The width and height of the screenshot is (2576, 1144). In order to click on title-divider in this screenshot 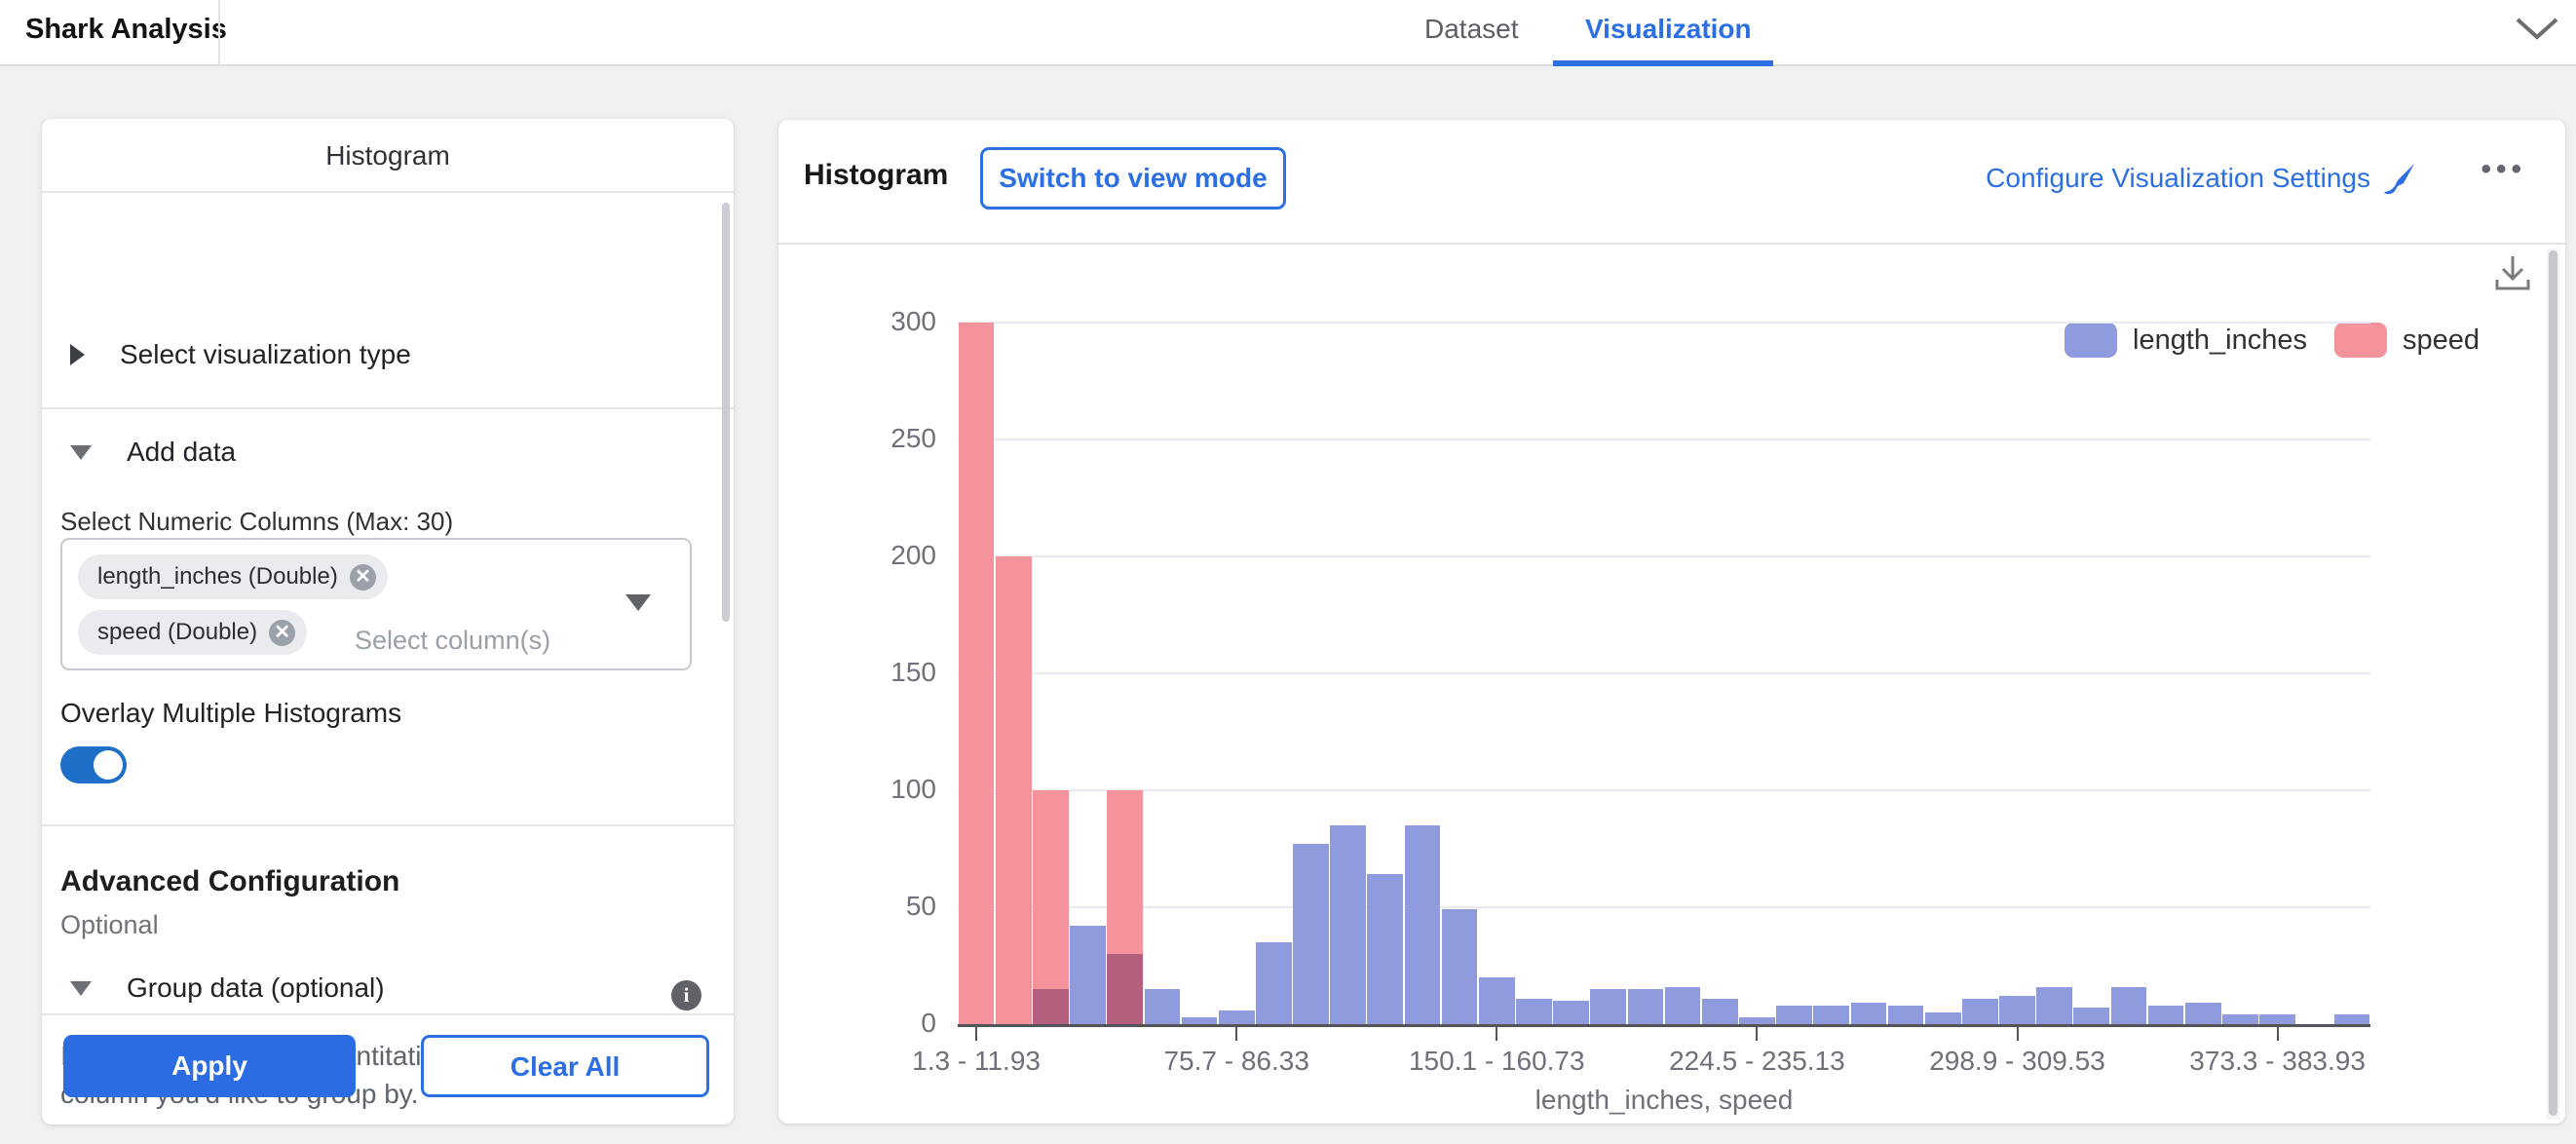, I will do `click(219, 32)`.